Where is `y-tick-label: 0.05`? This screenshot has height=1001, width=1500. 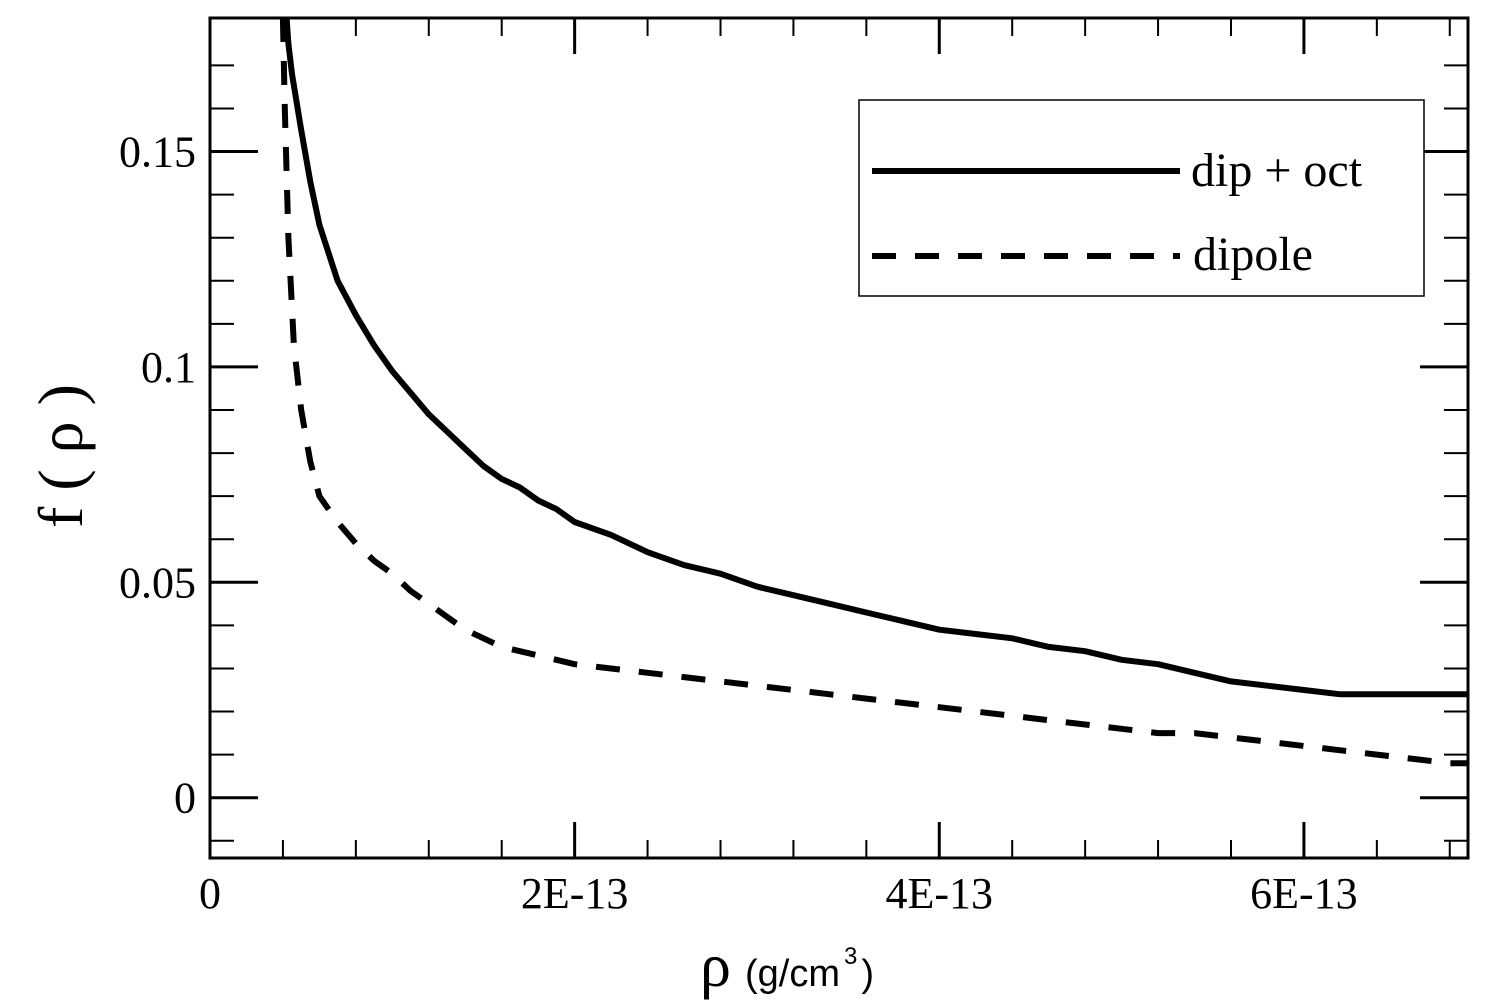
y-tick-label: 0.05 is located at coordinates (157, 582).